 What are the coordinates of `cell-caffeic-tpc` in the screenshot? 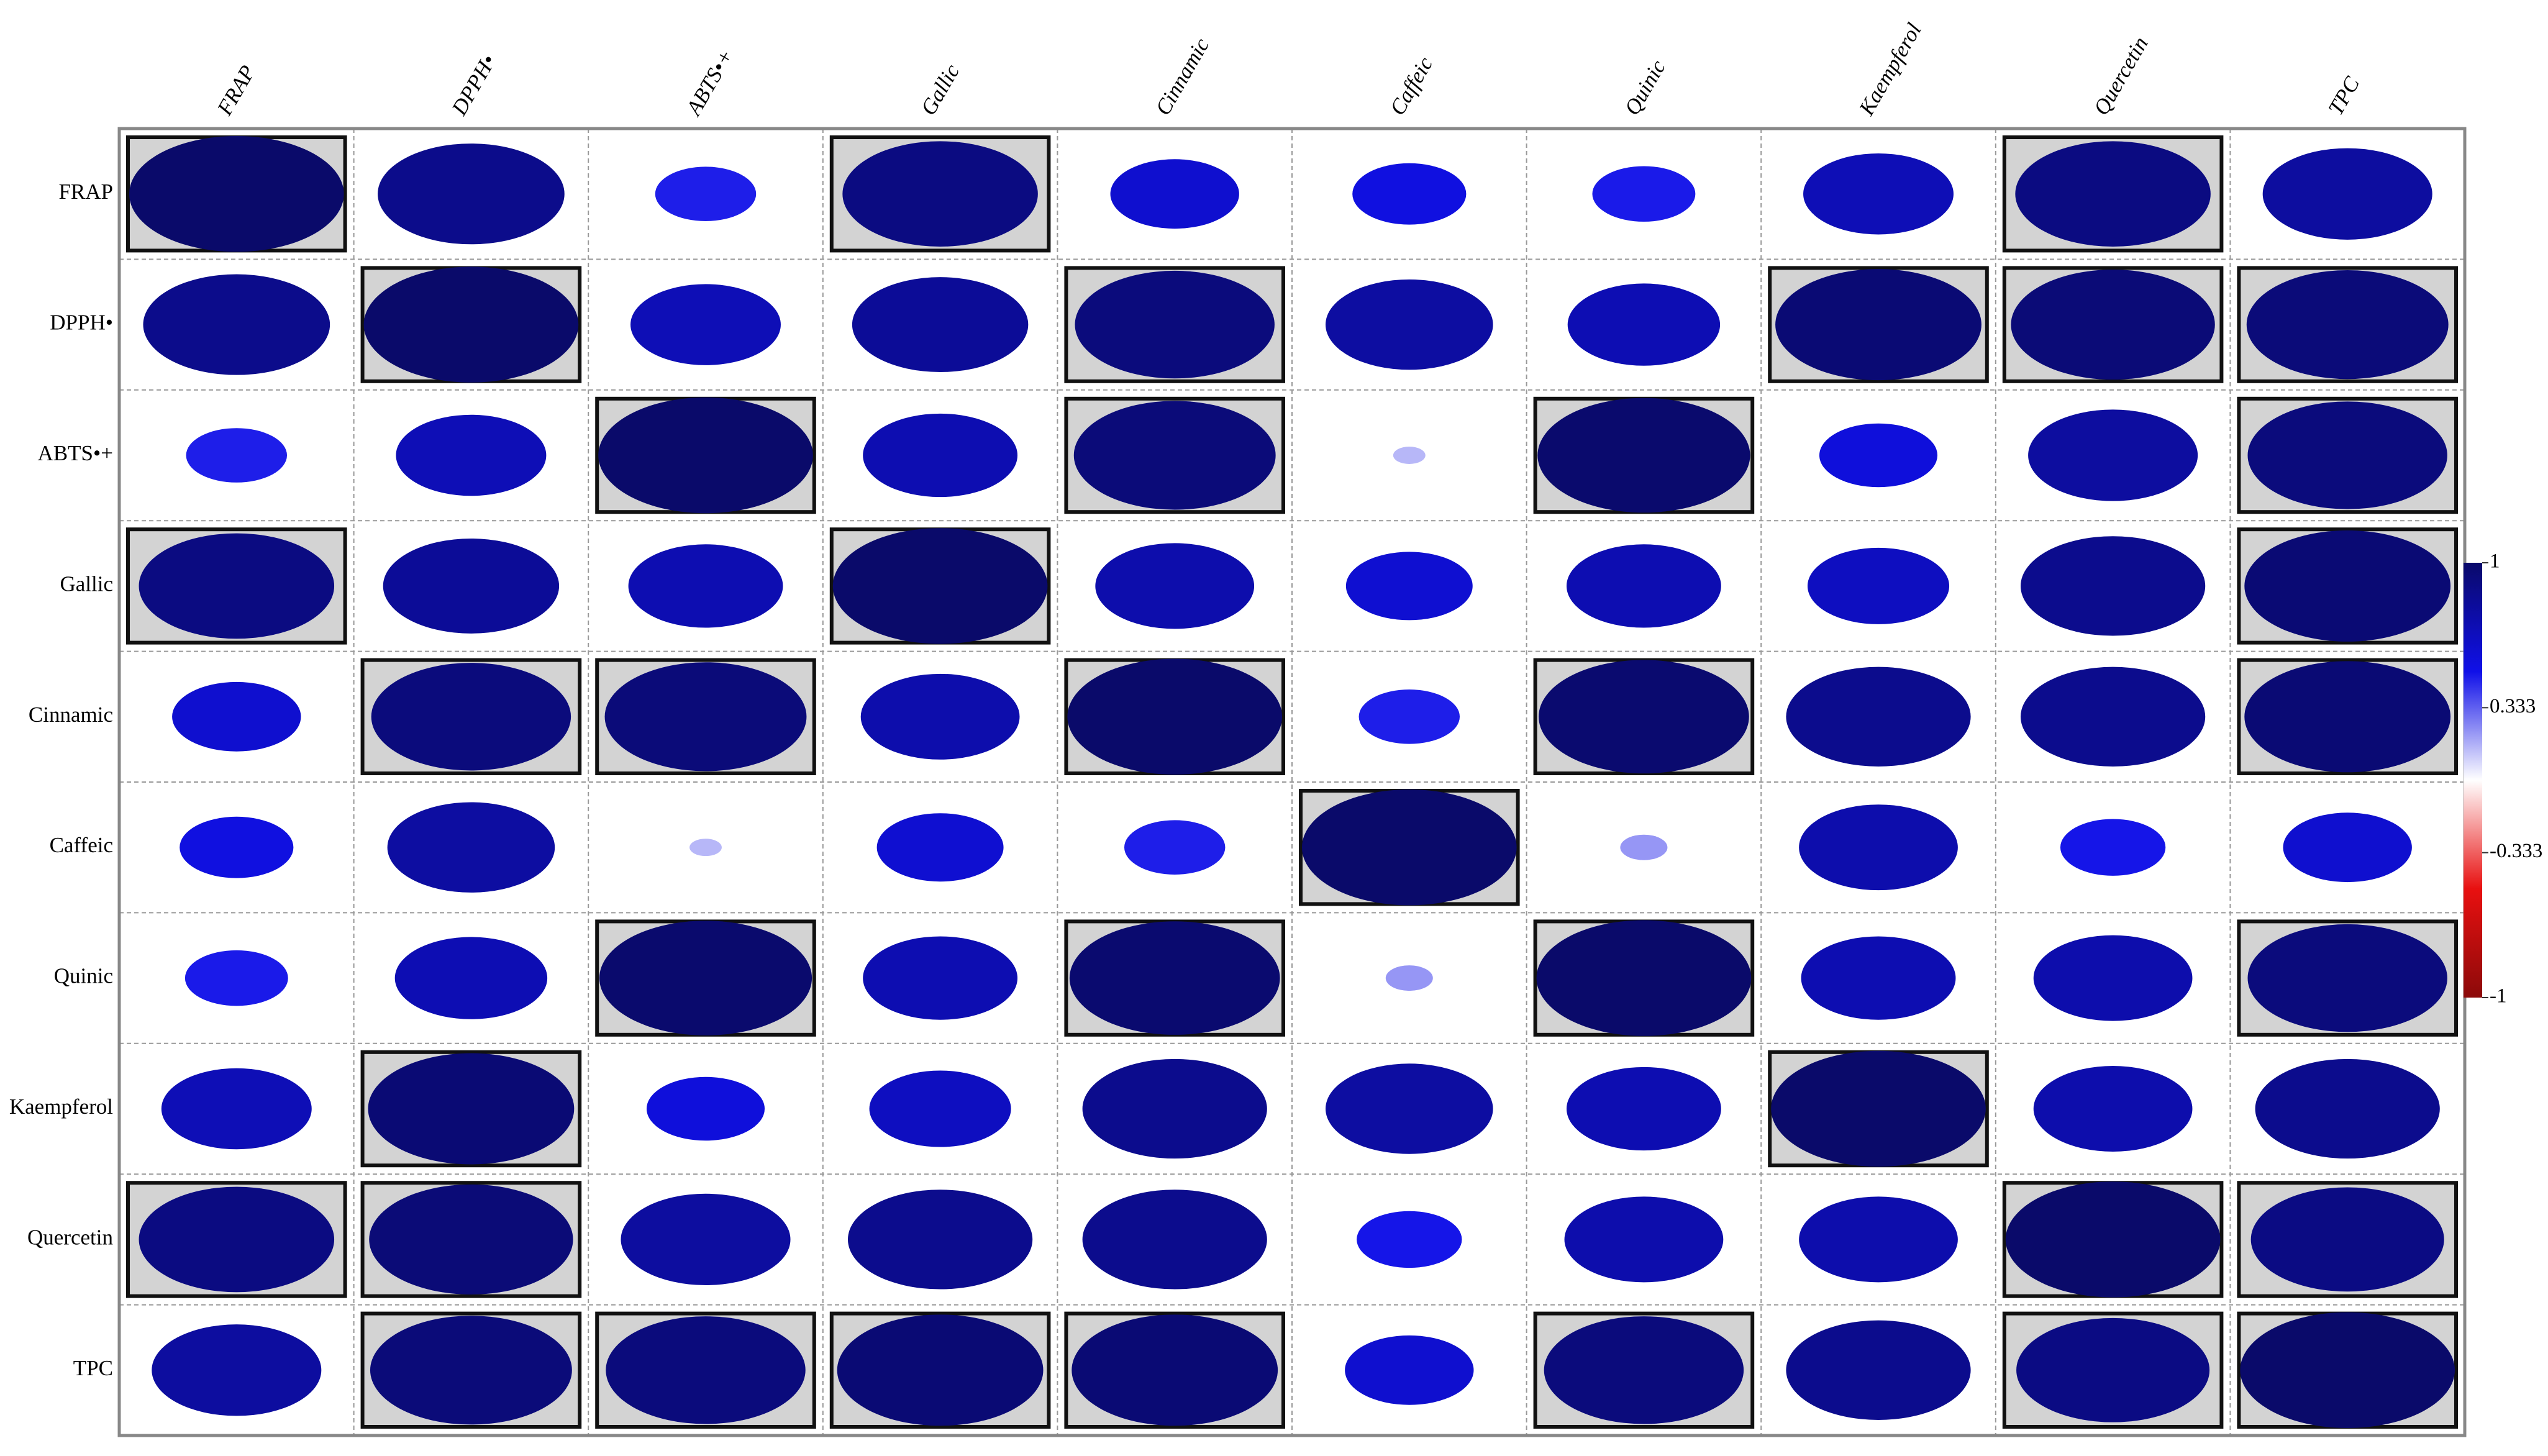 It's located at (2347, 848).